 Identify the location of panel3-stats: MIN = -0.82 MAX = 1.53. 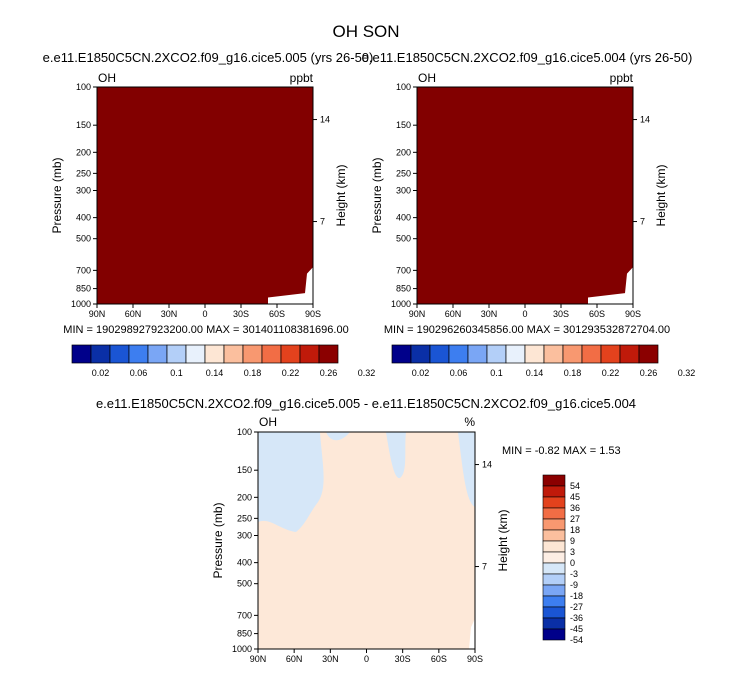
(561, 451).